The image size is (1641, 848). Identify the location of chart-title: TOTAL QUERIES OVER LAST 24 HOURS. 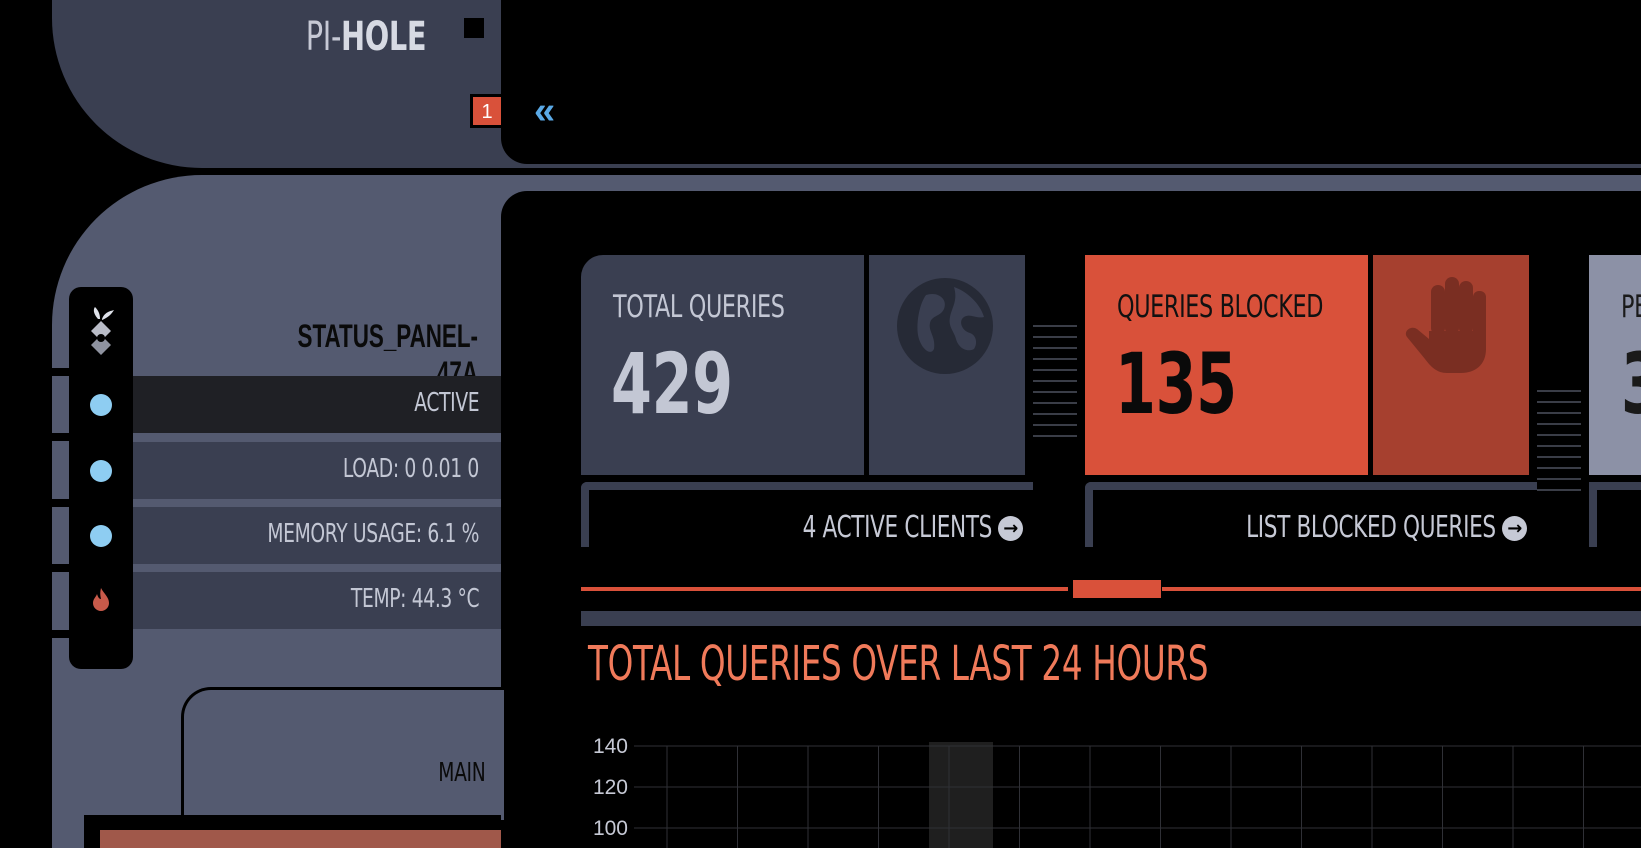
(898, 664).